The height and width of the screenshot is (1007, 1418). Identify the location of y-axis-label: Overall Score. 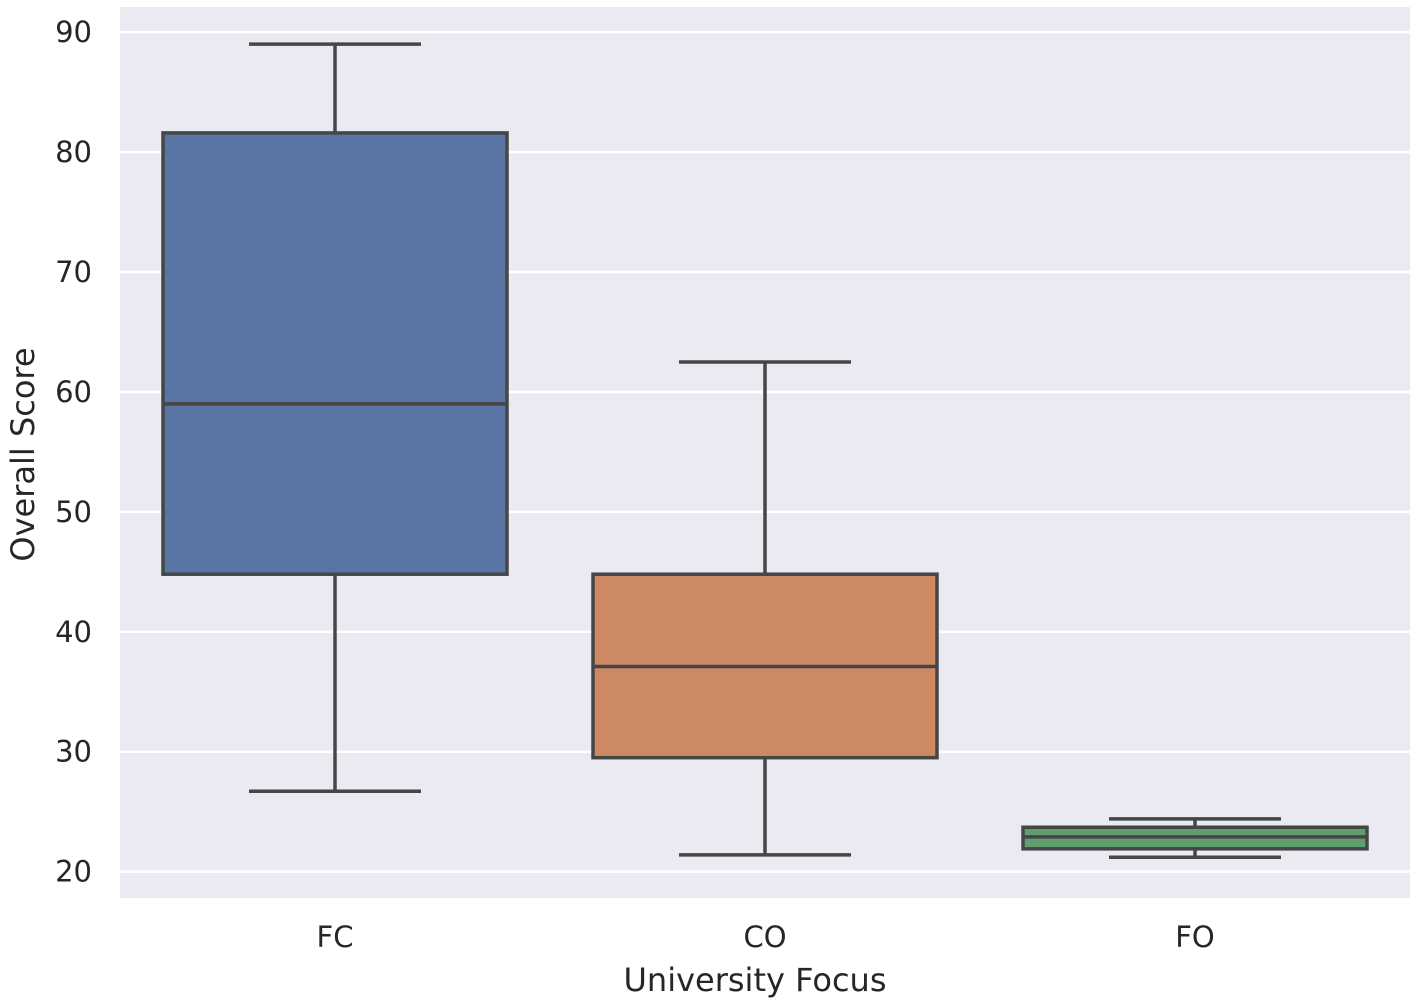
(23, 454).